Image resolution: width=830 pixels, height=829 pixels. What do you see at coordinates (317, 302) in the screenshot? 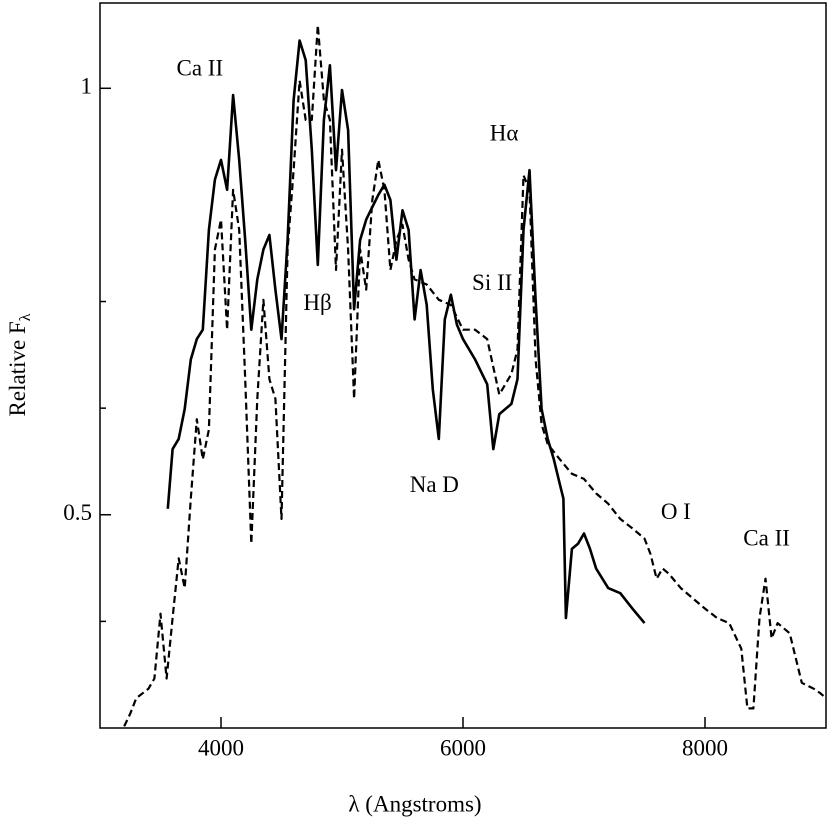
I see `annotation: Hβ` at bounding box center [317, 302].